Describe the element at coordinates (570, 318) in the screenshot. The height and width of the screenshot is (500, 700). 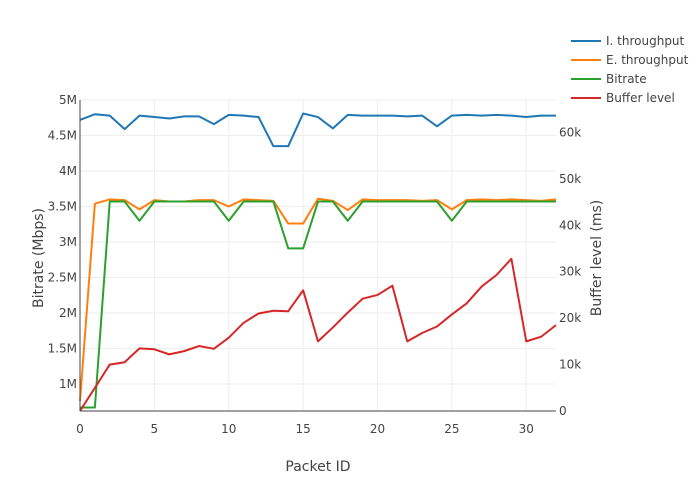
I see `y2-tick-label: 20k` at that location.